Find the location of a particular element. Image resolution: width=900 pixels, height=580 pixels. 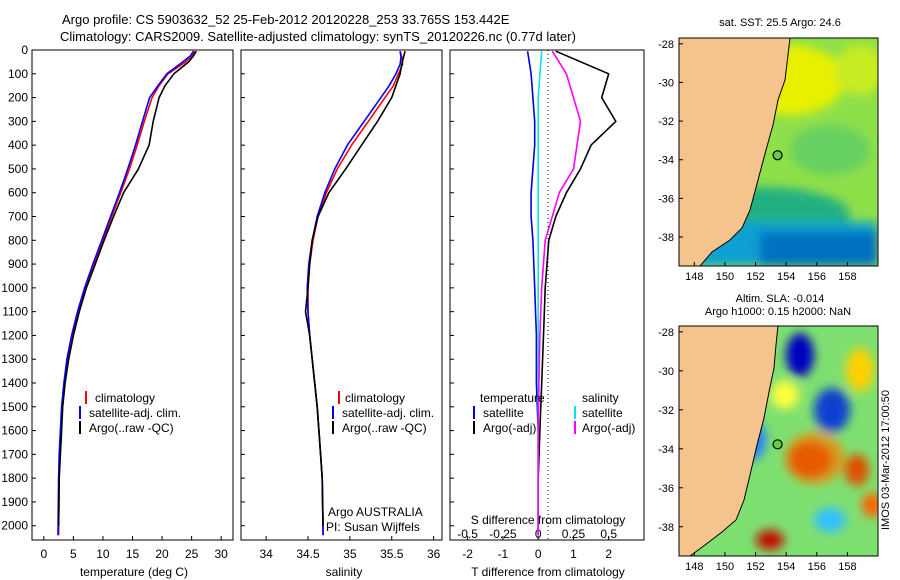

map-lon-tick-label: 148 is located at coordinates (694, 277).